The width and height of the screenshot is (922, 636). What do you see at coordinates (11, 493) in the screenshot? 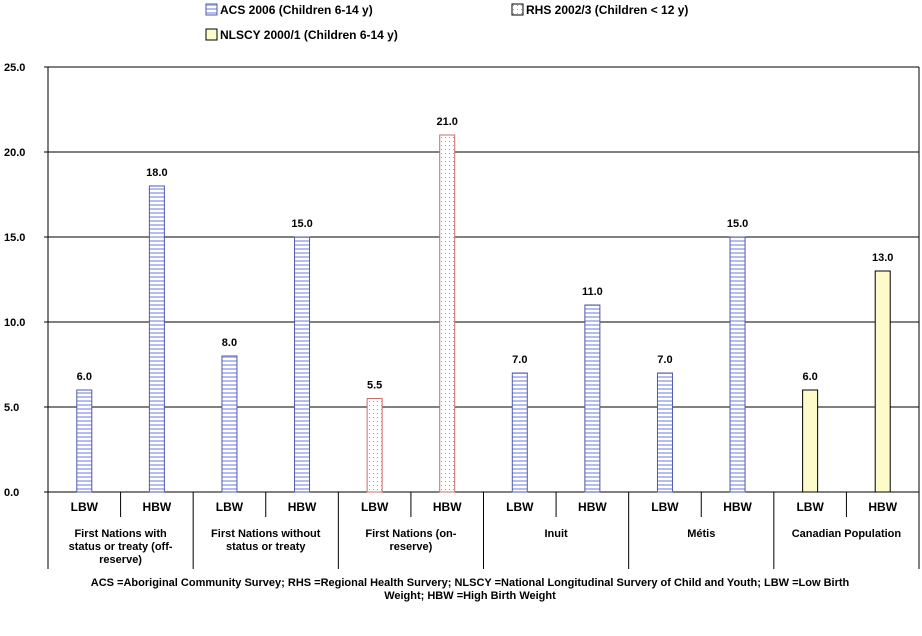
I see `y-tick-label: 0.0` at bounding box center [11, 493].